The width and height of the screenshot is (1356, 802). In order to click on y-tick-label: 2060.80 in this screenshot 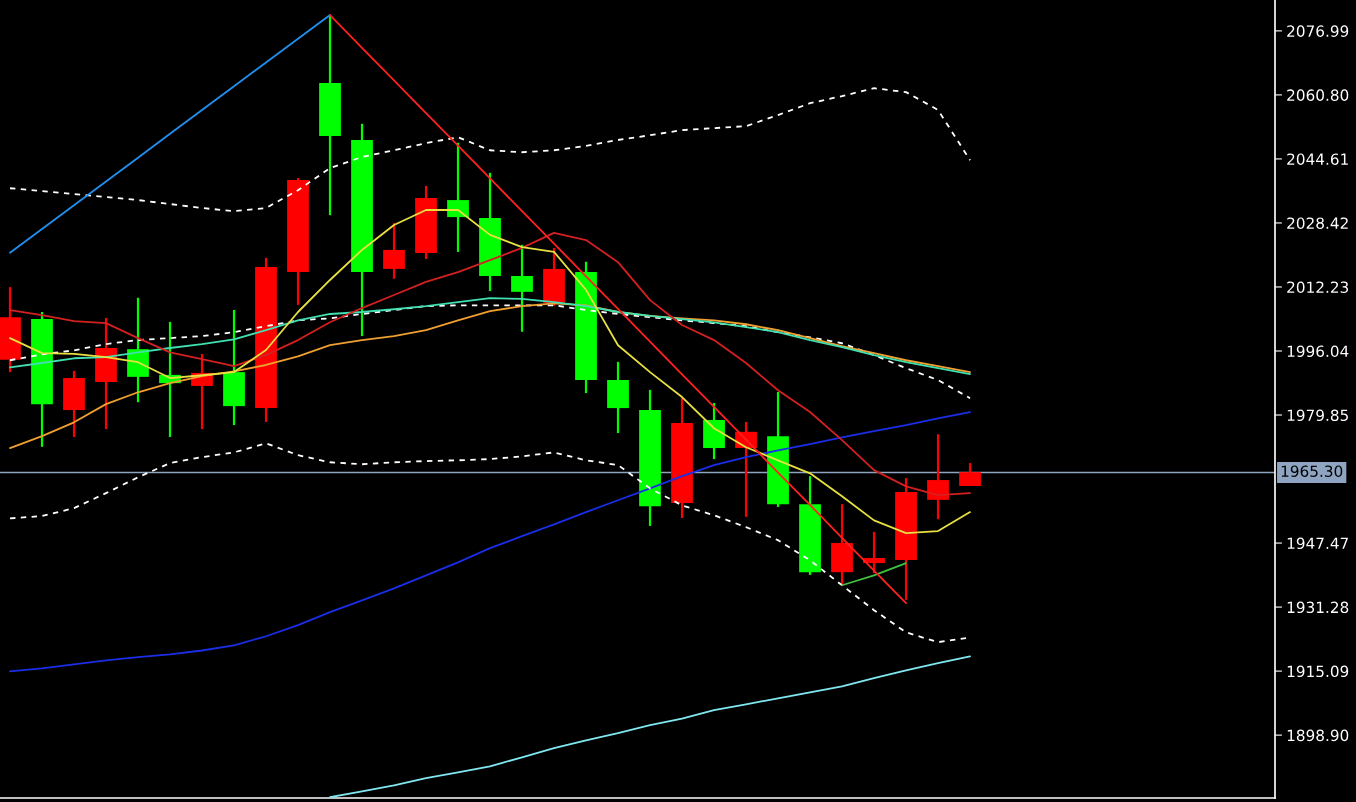, I will do `click(1318, 95)`.